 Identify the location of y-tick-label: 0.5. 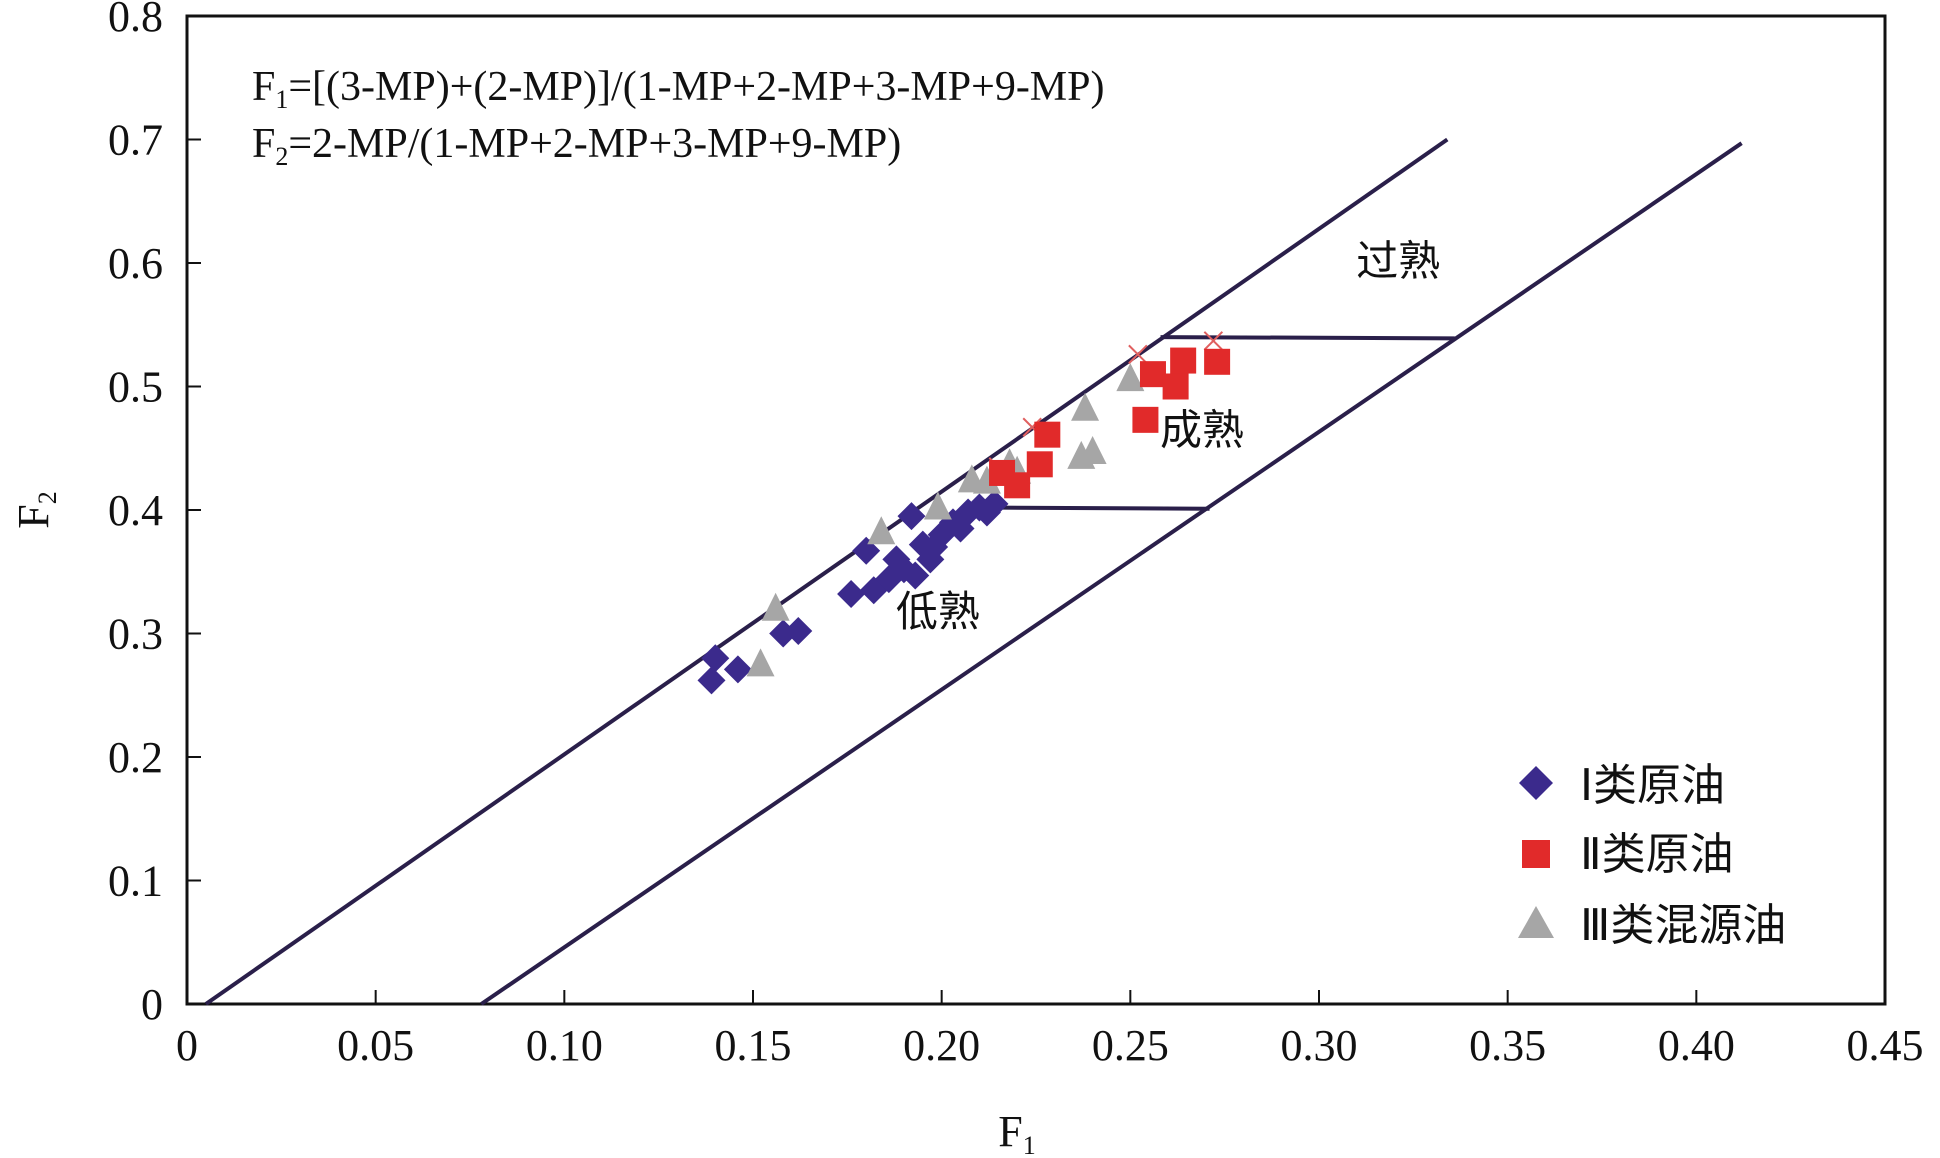
(135, 387).